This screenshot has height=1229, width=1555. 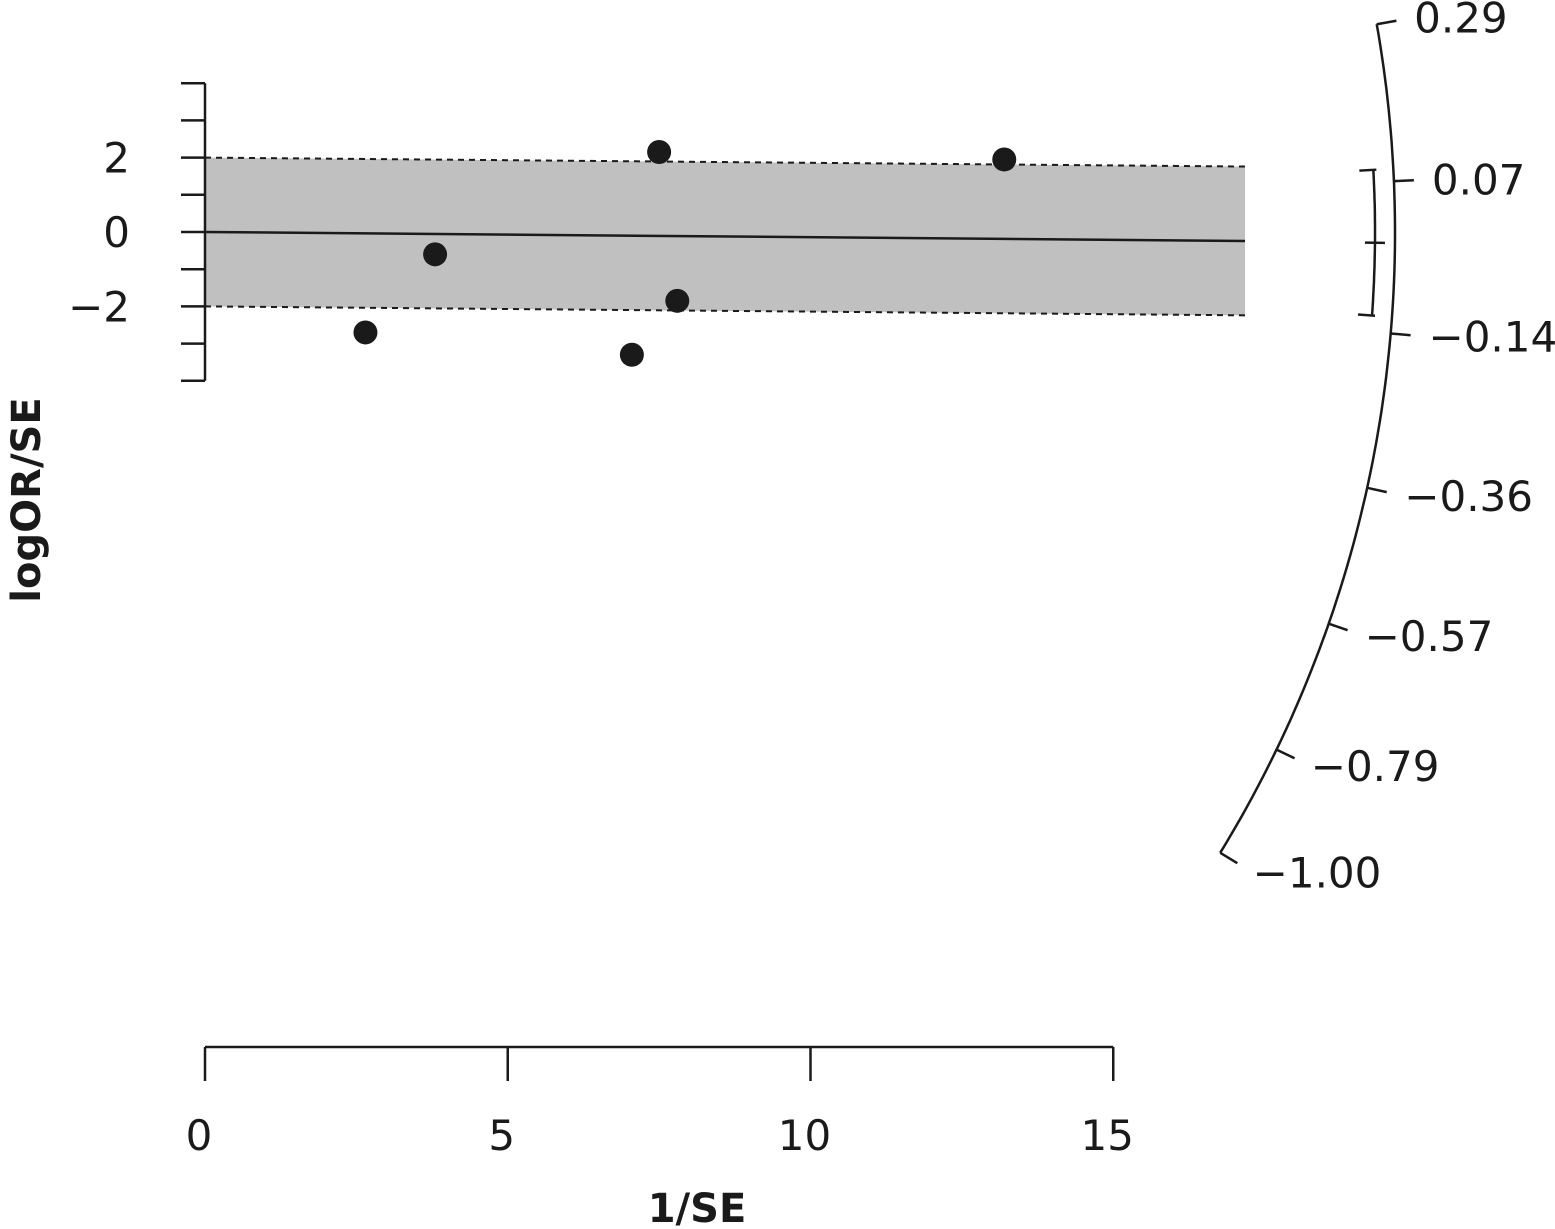 What do you see at coordinates (137, 232) in the screenshot?
I see `y-axis: 2 0 −2` at bounding box center [137, 232].